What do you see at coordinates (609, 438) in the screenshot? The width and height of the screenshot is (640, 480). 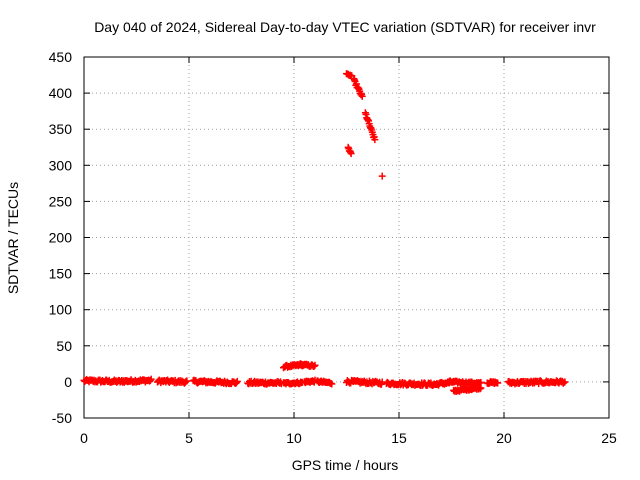 I see `x-tick-label: 25` at bounding box center [609, 438].